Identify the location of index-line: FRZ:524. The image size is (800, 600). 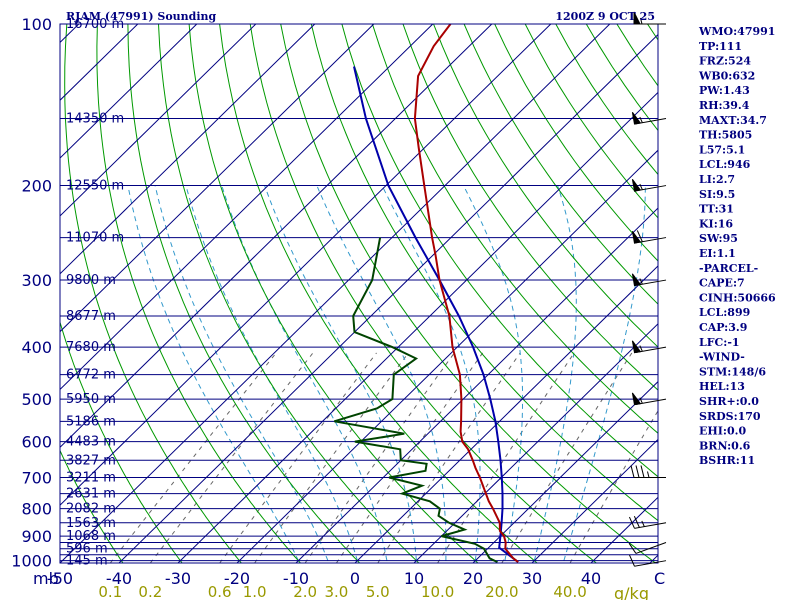
(725, 61).